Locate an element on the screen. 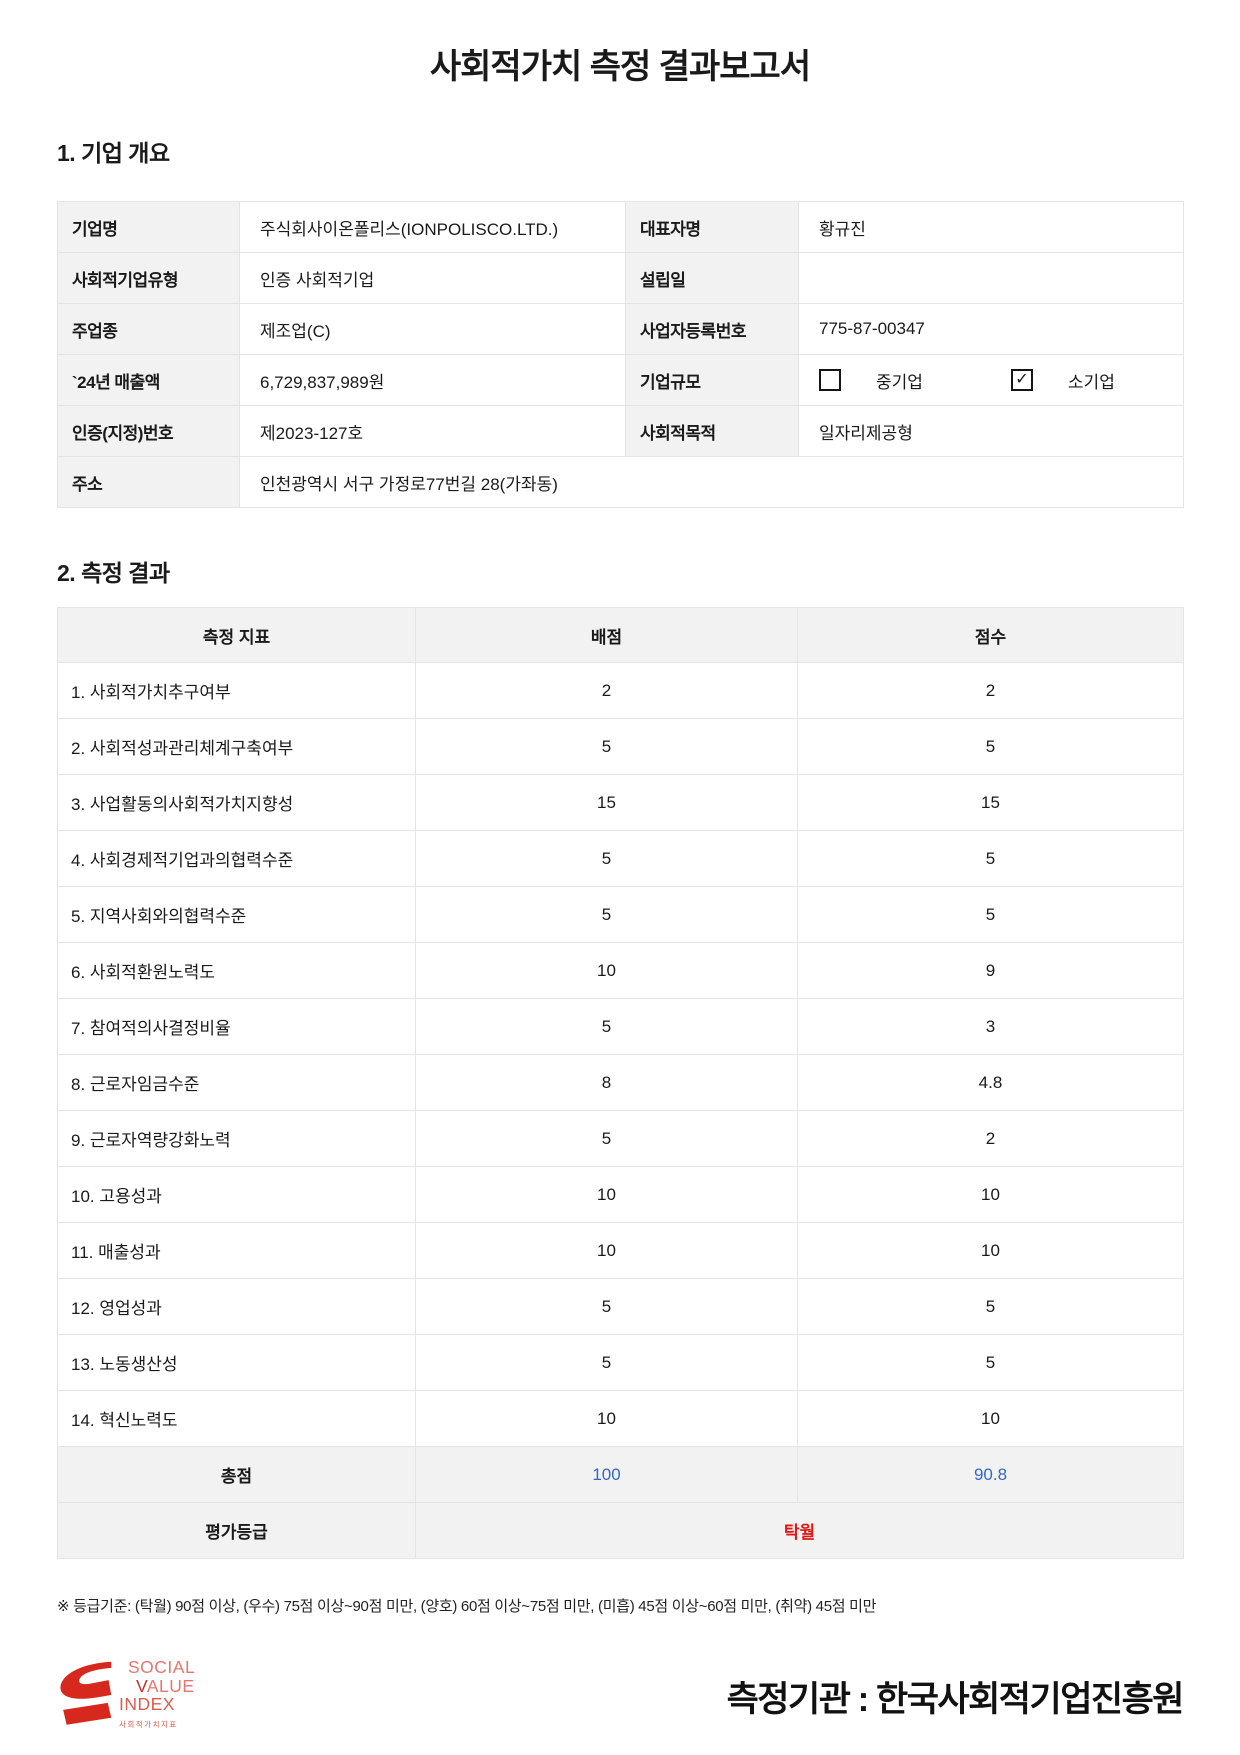  field-label: 사회적목적 is located at coordinates (712, 431).